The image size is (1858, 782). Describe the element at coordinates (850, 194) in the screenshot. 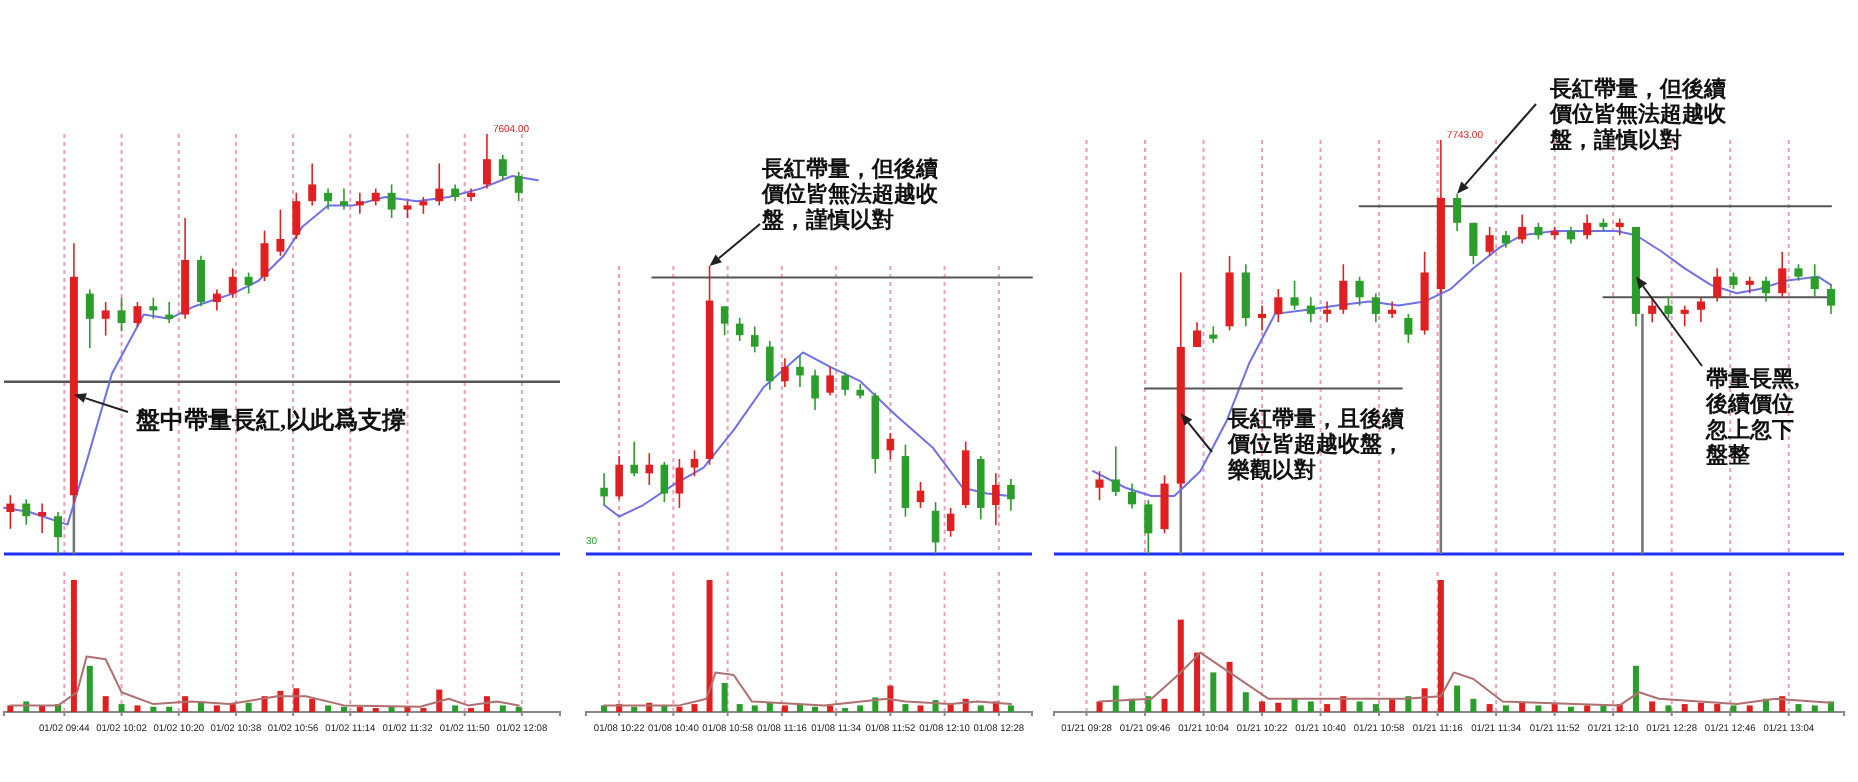

I see `annotation: 長紅帶量，但後續價位皆無法超越收盤，謹慎以對` at that location.